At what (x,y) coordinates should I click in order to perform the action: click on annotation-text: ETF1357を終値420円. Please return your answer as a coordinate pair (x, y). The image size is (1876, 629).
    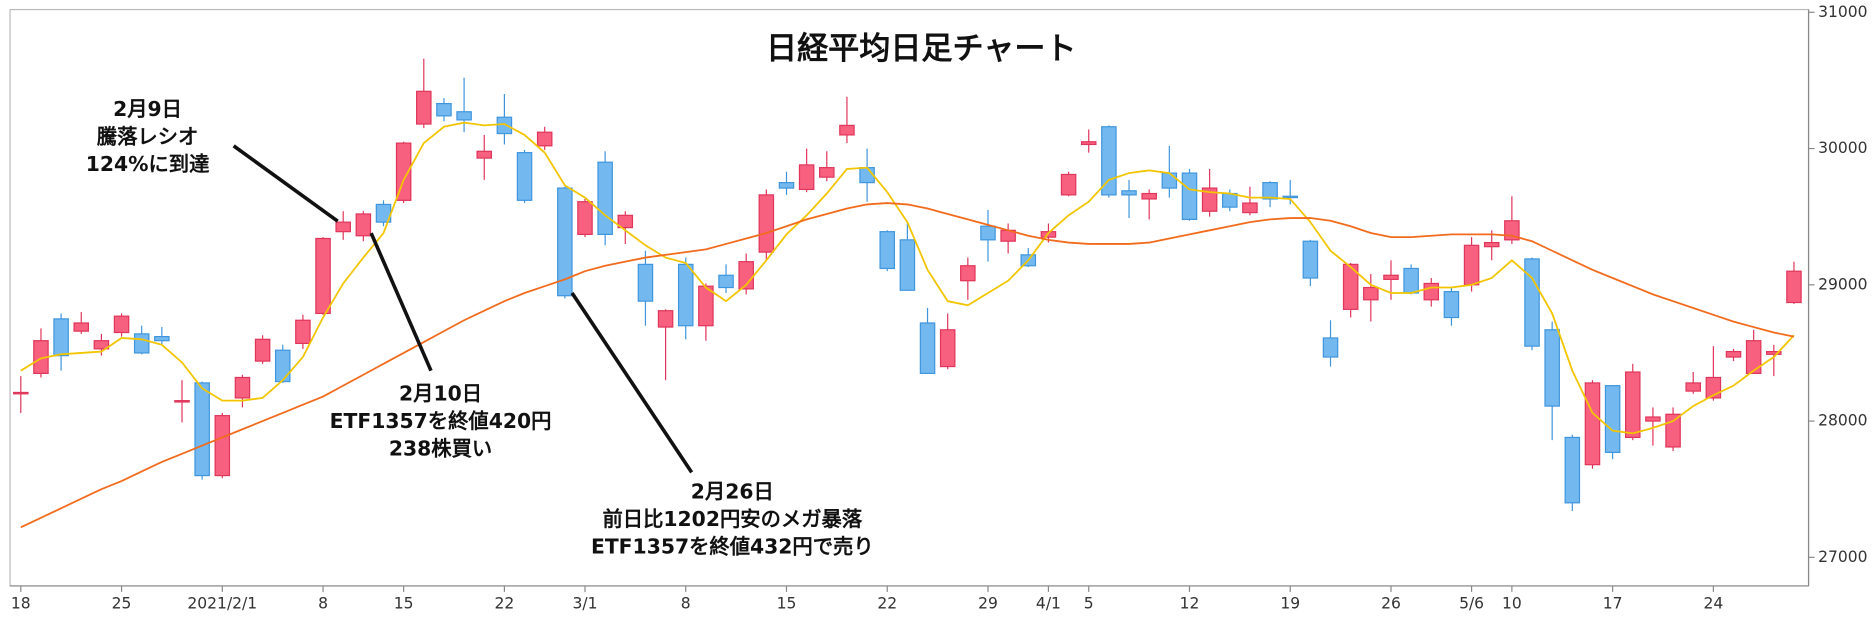
    Looking at the image, I should click on (441, 421).